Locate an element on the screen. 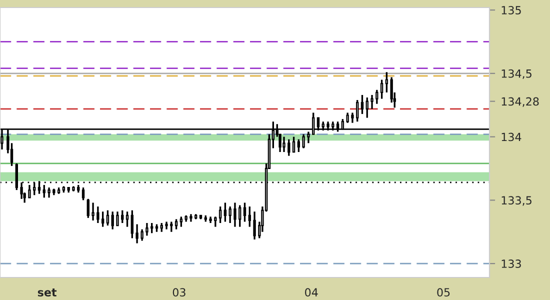 The image size is (550, 300). y-tick-label: 134 is located at coordinates (512, 137).